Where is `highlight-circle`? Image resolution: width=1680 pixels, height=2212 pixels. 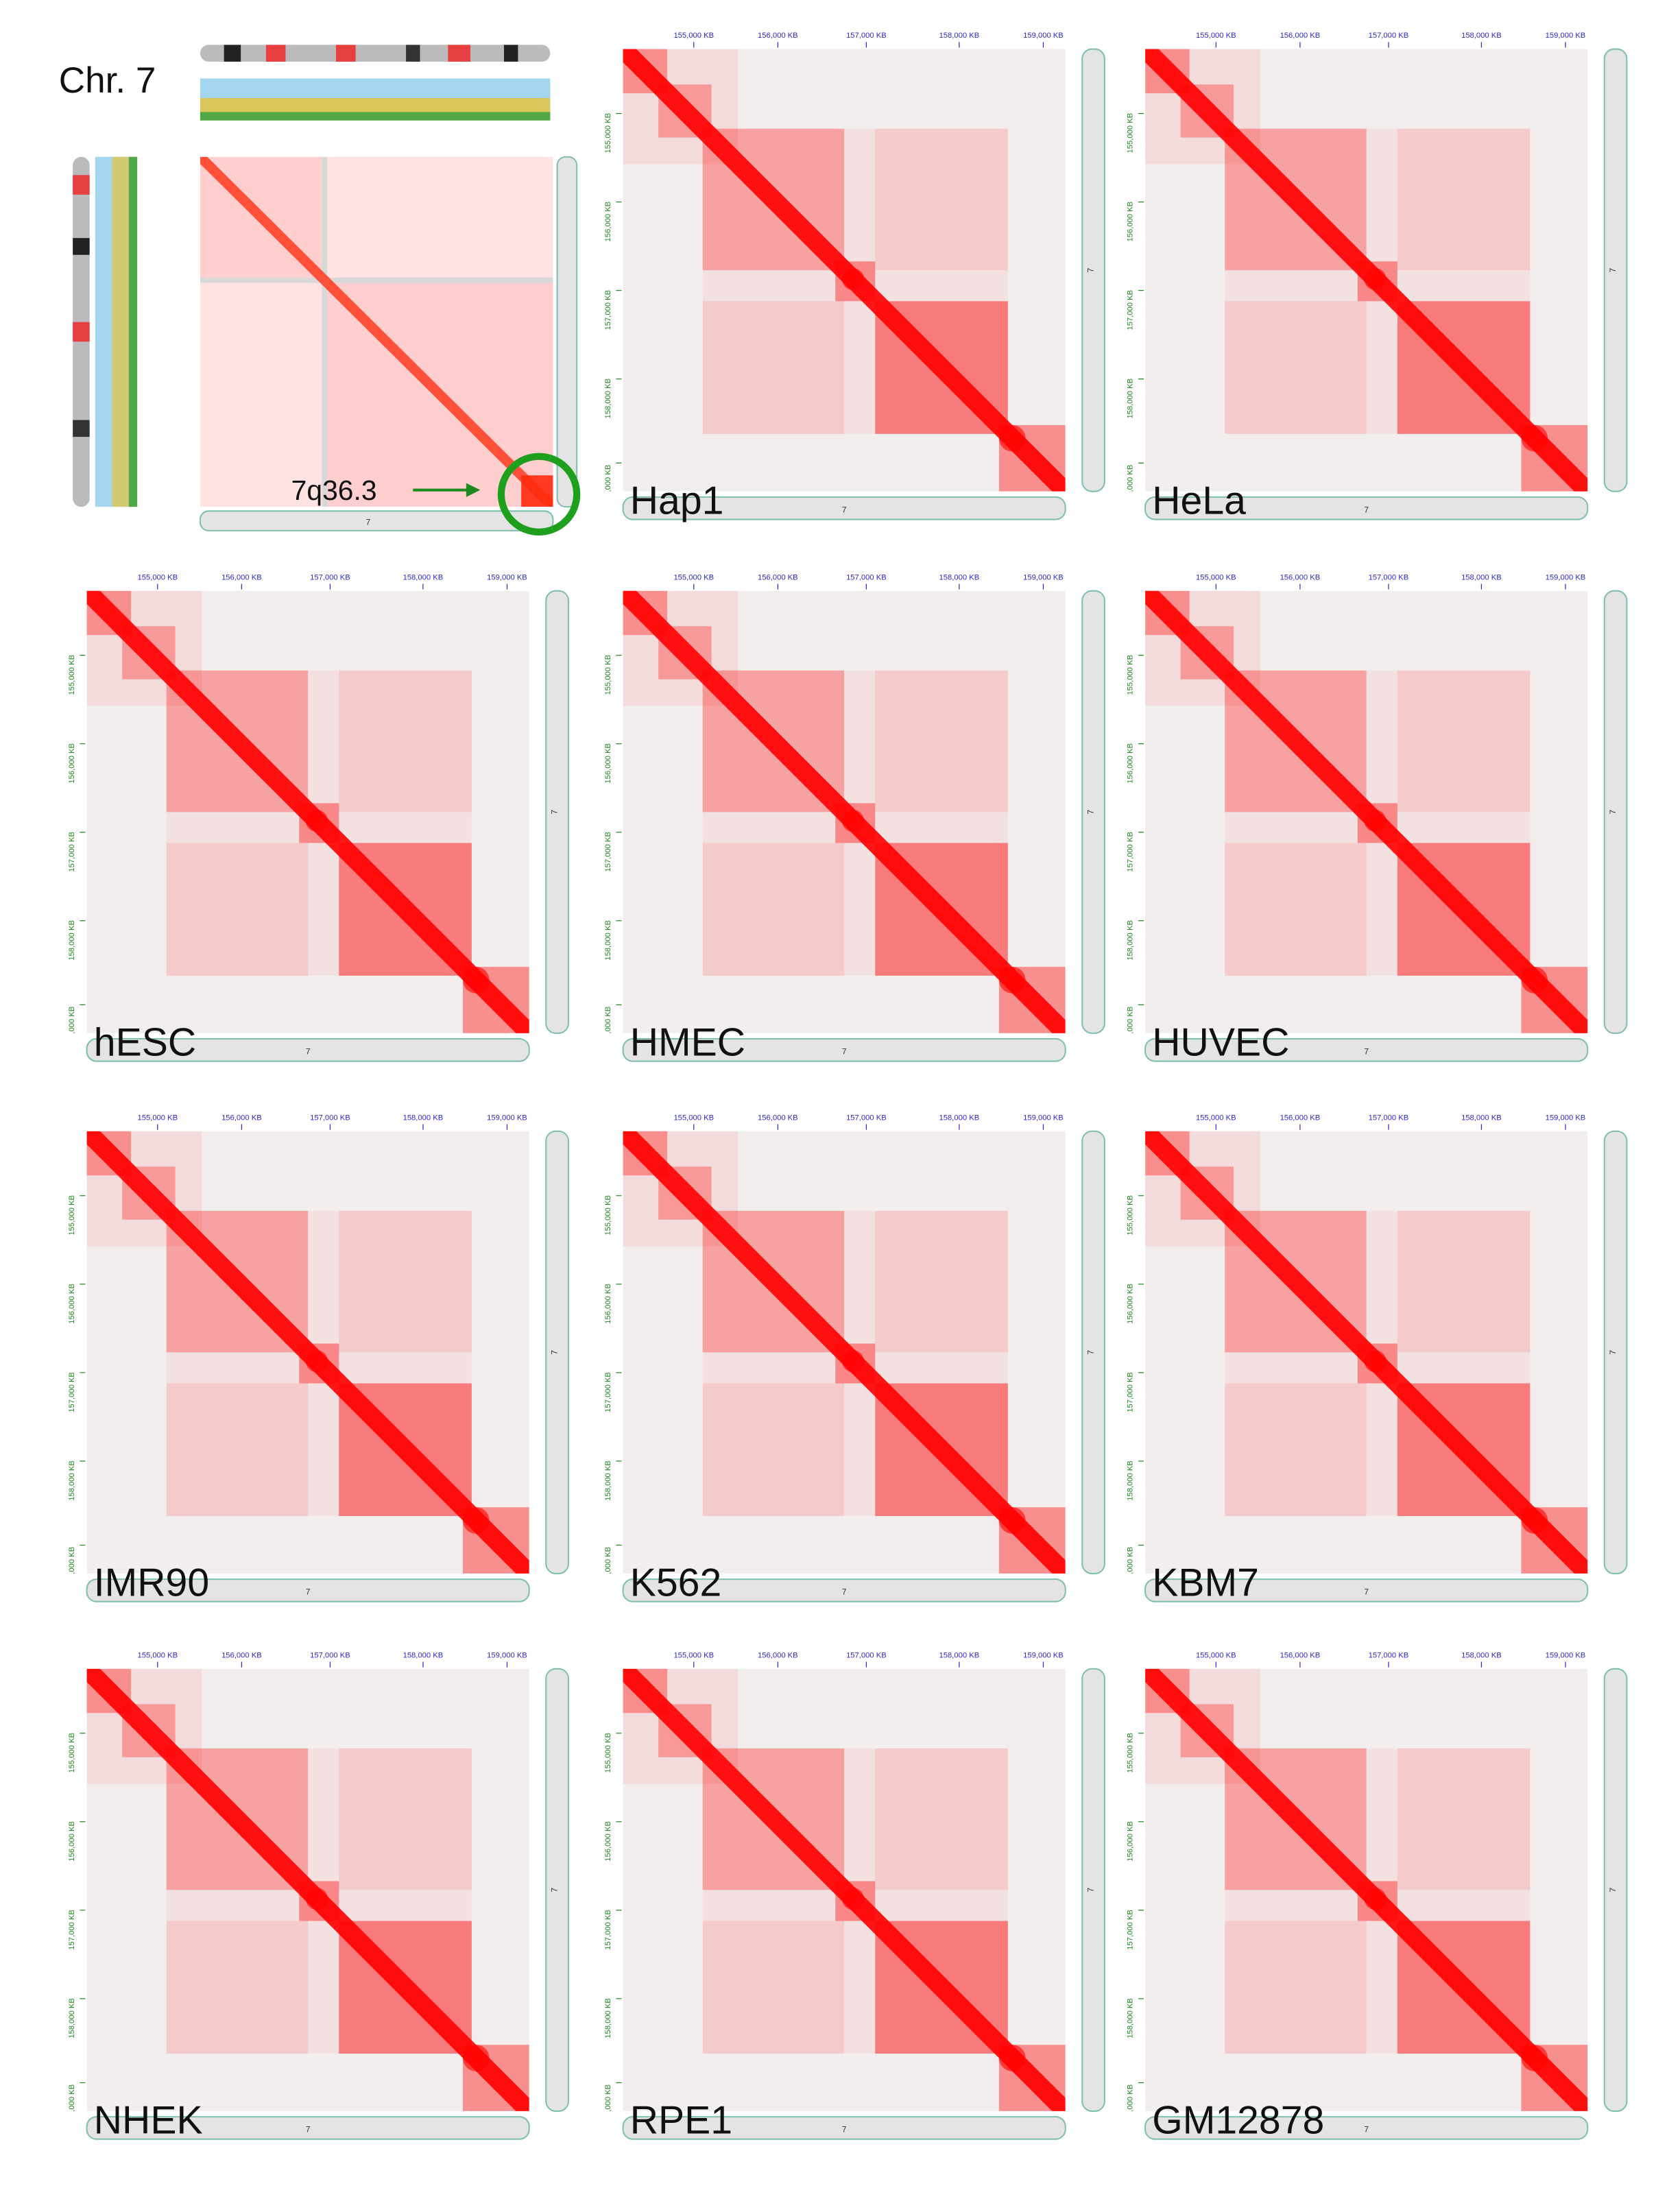
highlight-circle is located at coordinates (539, 494).